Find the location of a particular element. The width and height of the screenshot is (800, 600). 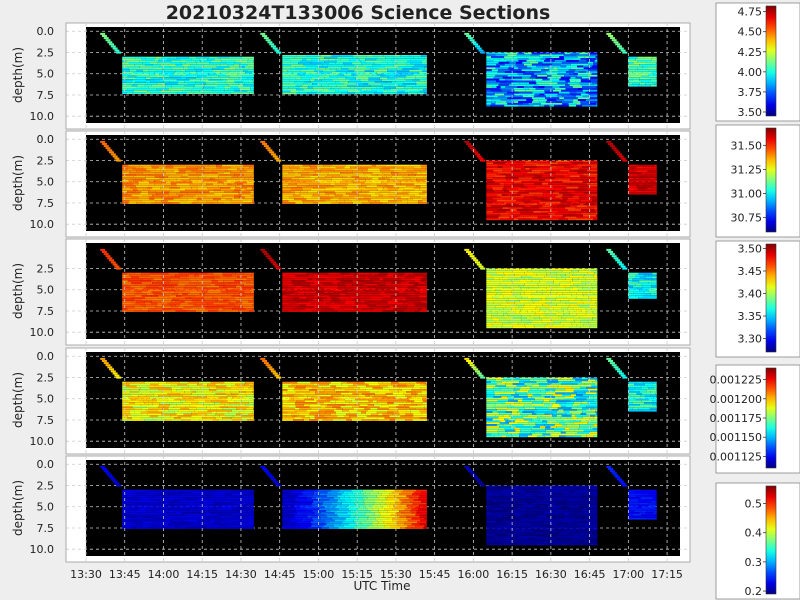

y-tick-label: 2.5 is located at coordinates (46, 485).